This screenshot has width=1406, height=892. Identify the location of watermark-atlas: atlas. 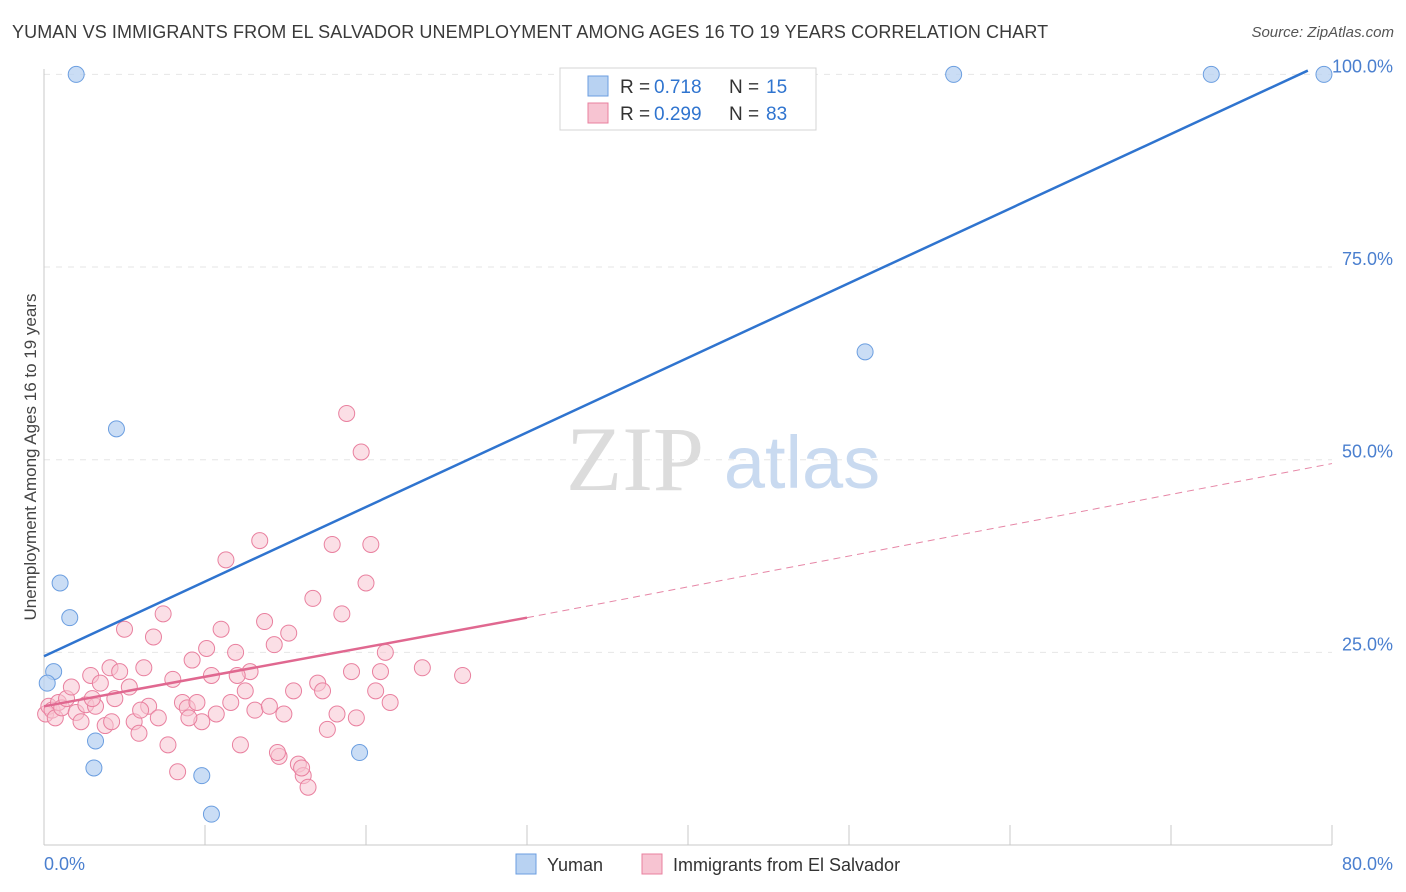
(802, 462).